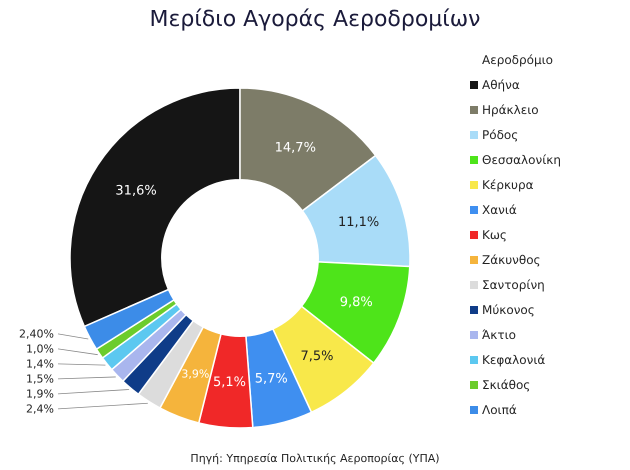  What do you see at coordinates (36, 334) in the screenshot?
I see `data-label: 2,40%` at bounding box center [36, 334].